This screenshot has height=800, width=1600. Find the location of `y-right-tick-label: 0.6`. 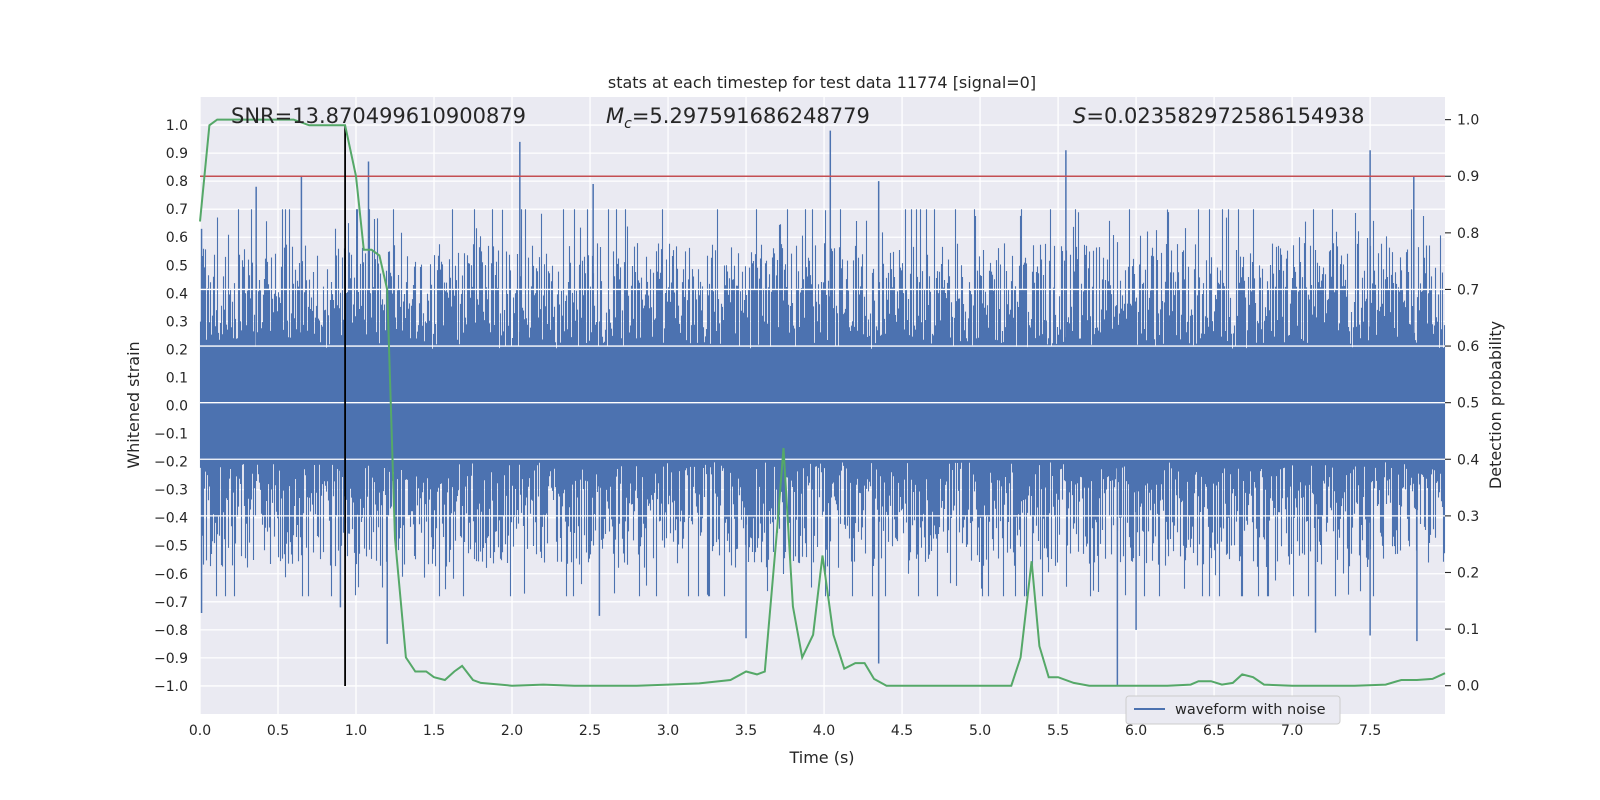

y-right-tick-label: 0.6 is located at coordinates (1468, 347).